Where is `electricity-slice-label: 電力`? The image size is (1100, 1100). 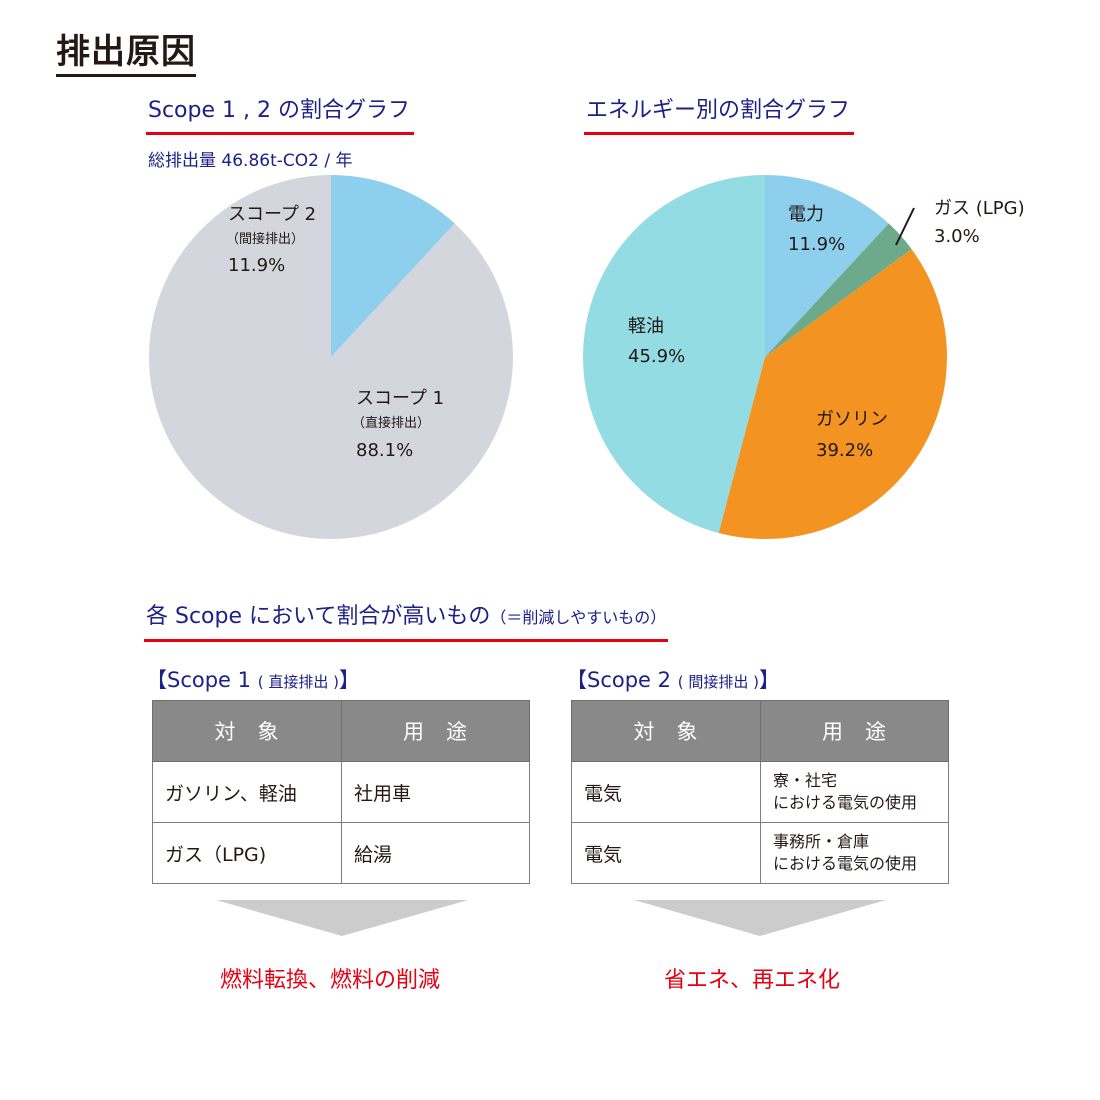 electricity-slice-label: 電力 is located at coordinates (806, 214).